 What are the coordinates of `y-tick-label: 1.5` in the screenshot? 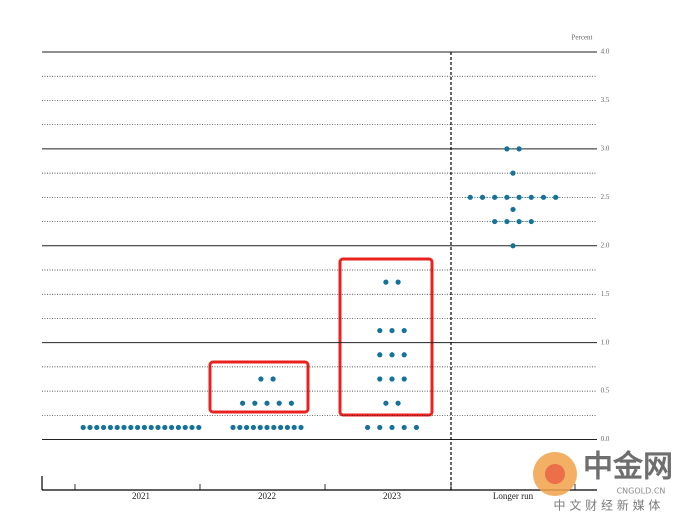 It's located at (605, 294).